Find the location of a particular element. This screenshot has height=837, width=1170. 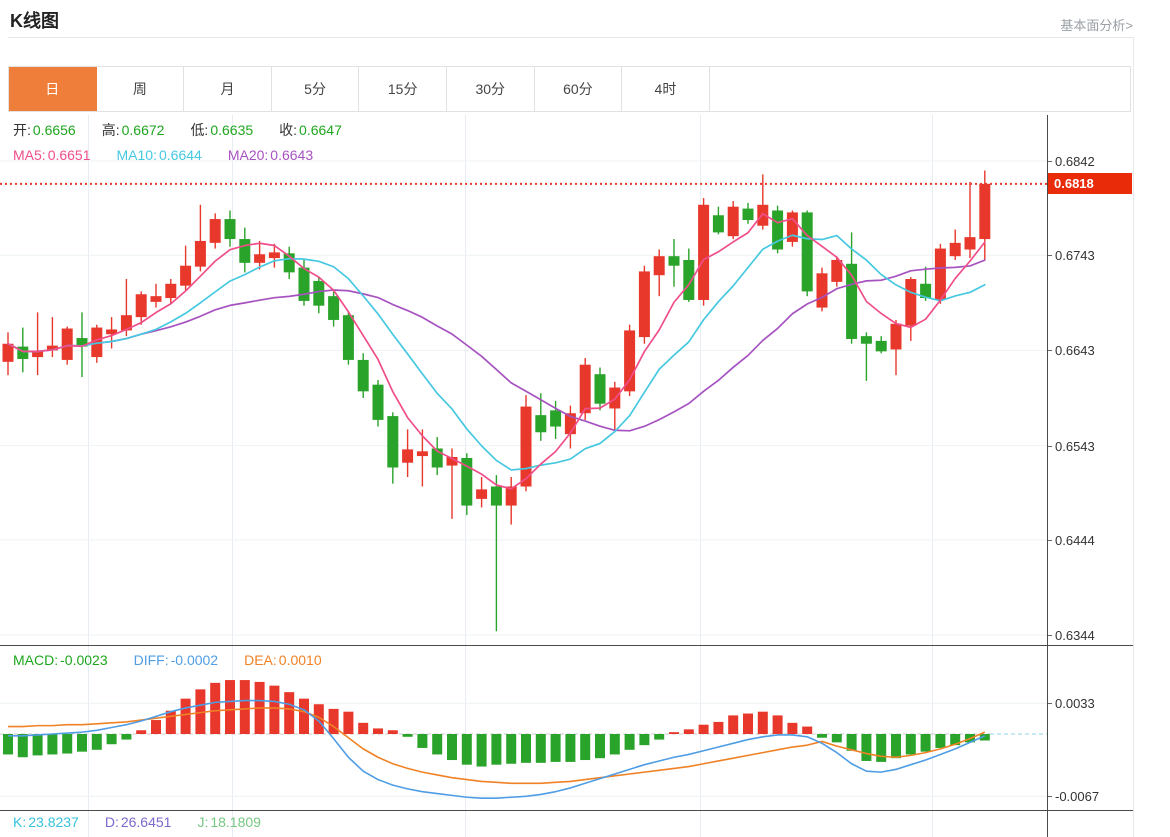

low-label: 低: is located at coordinates (199, 130).